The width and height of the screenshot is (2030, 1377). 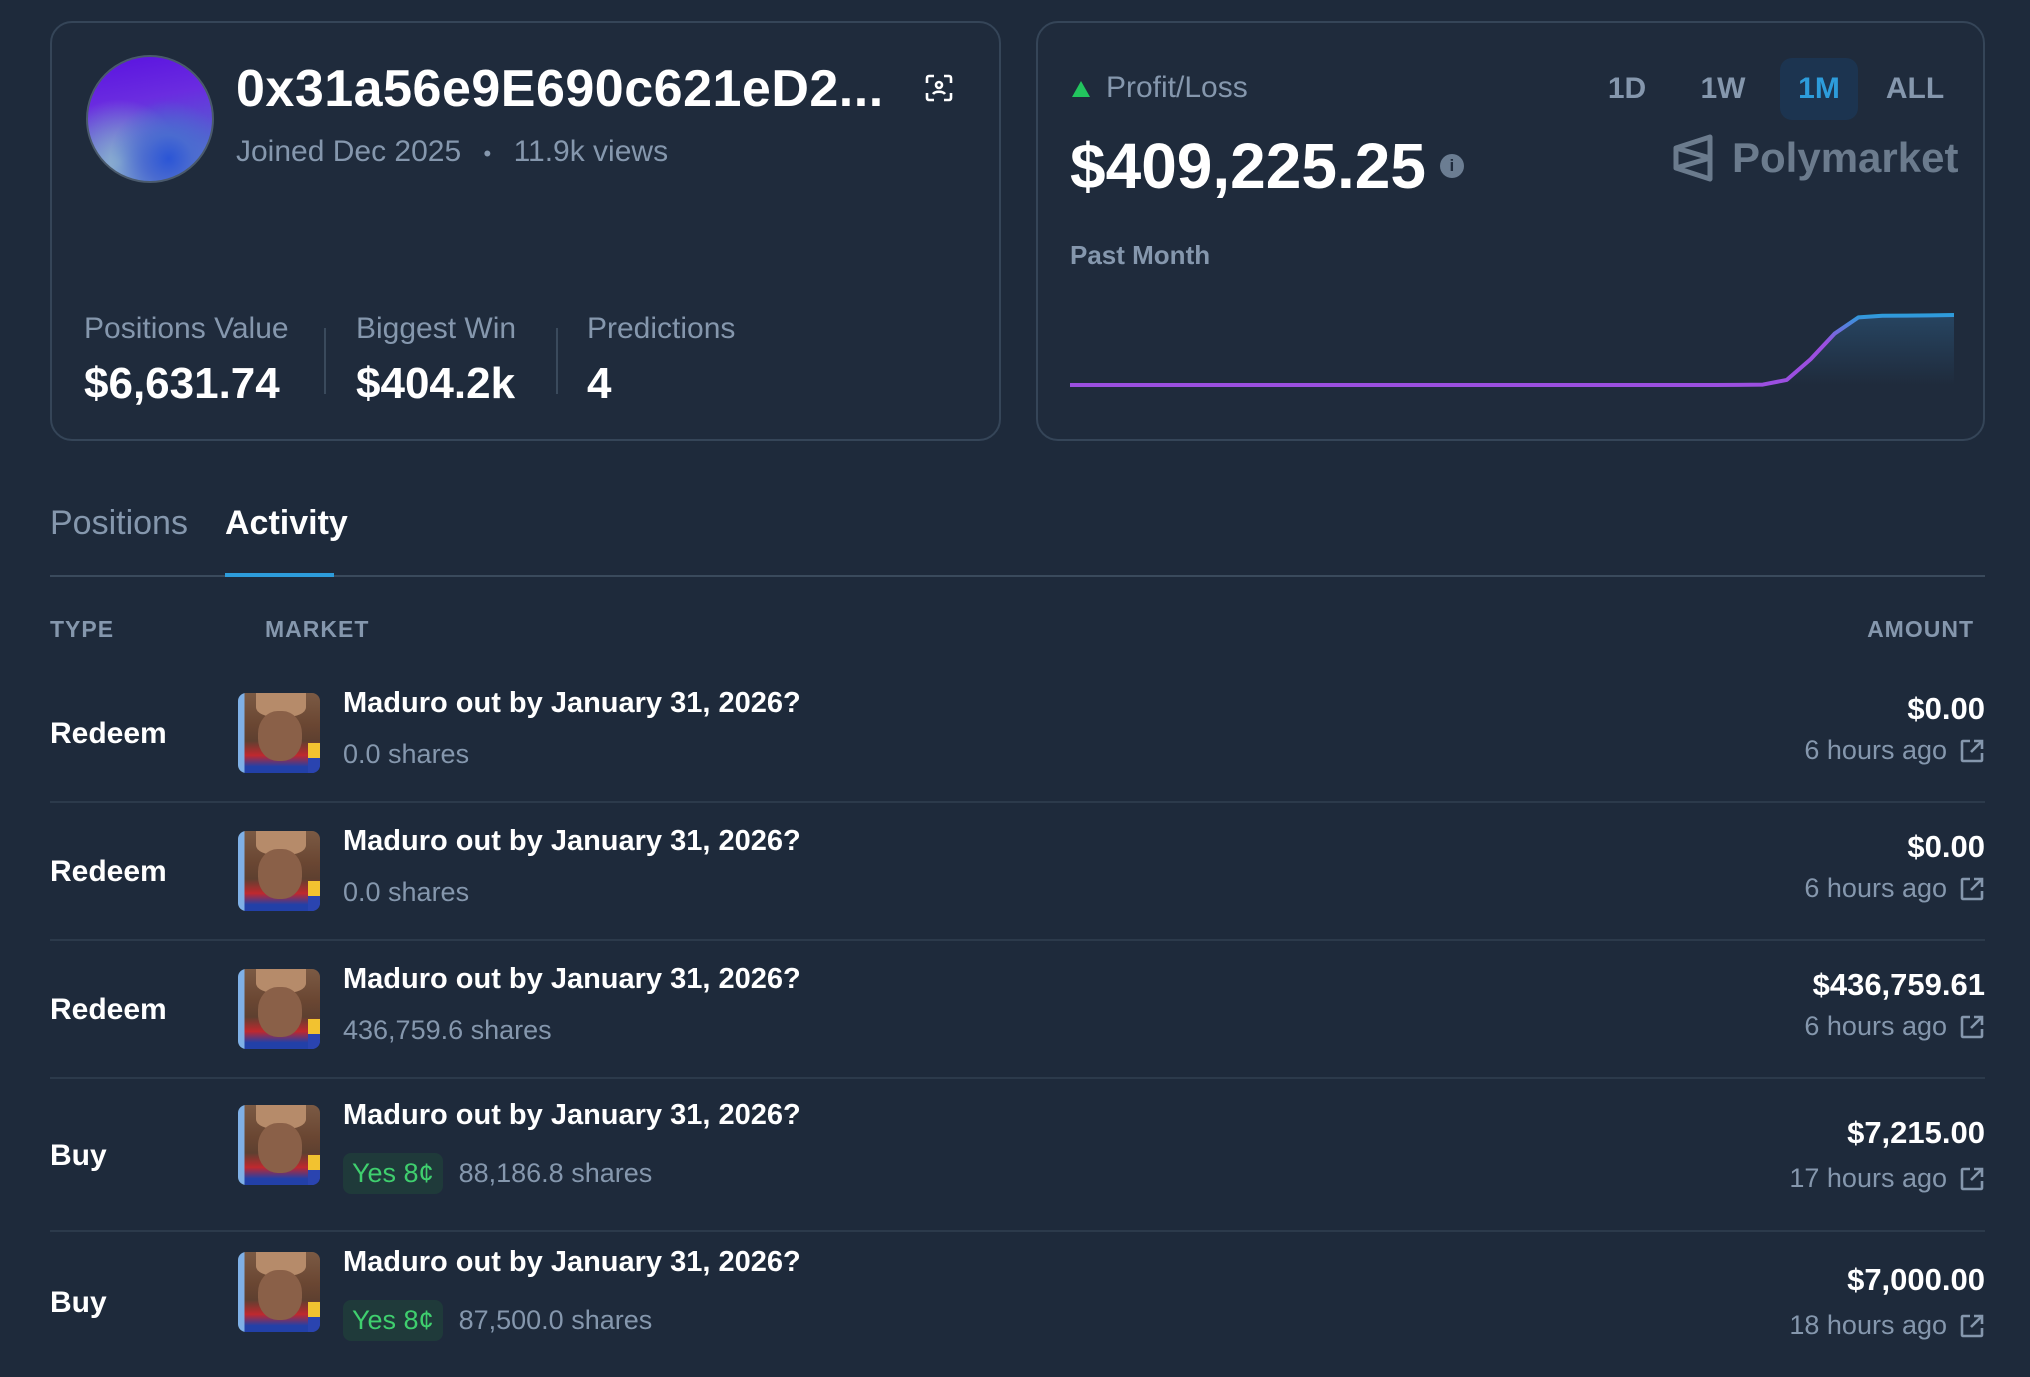 What do you see at coordinates (1177, 87) in the screenshot?
I see `pnl-label: Profit/Loss` at bounding box center [1177, 87].